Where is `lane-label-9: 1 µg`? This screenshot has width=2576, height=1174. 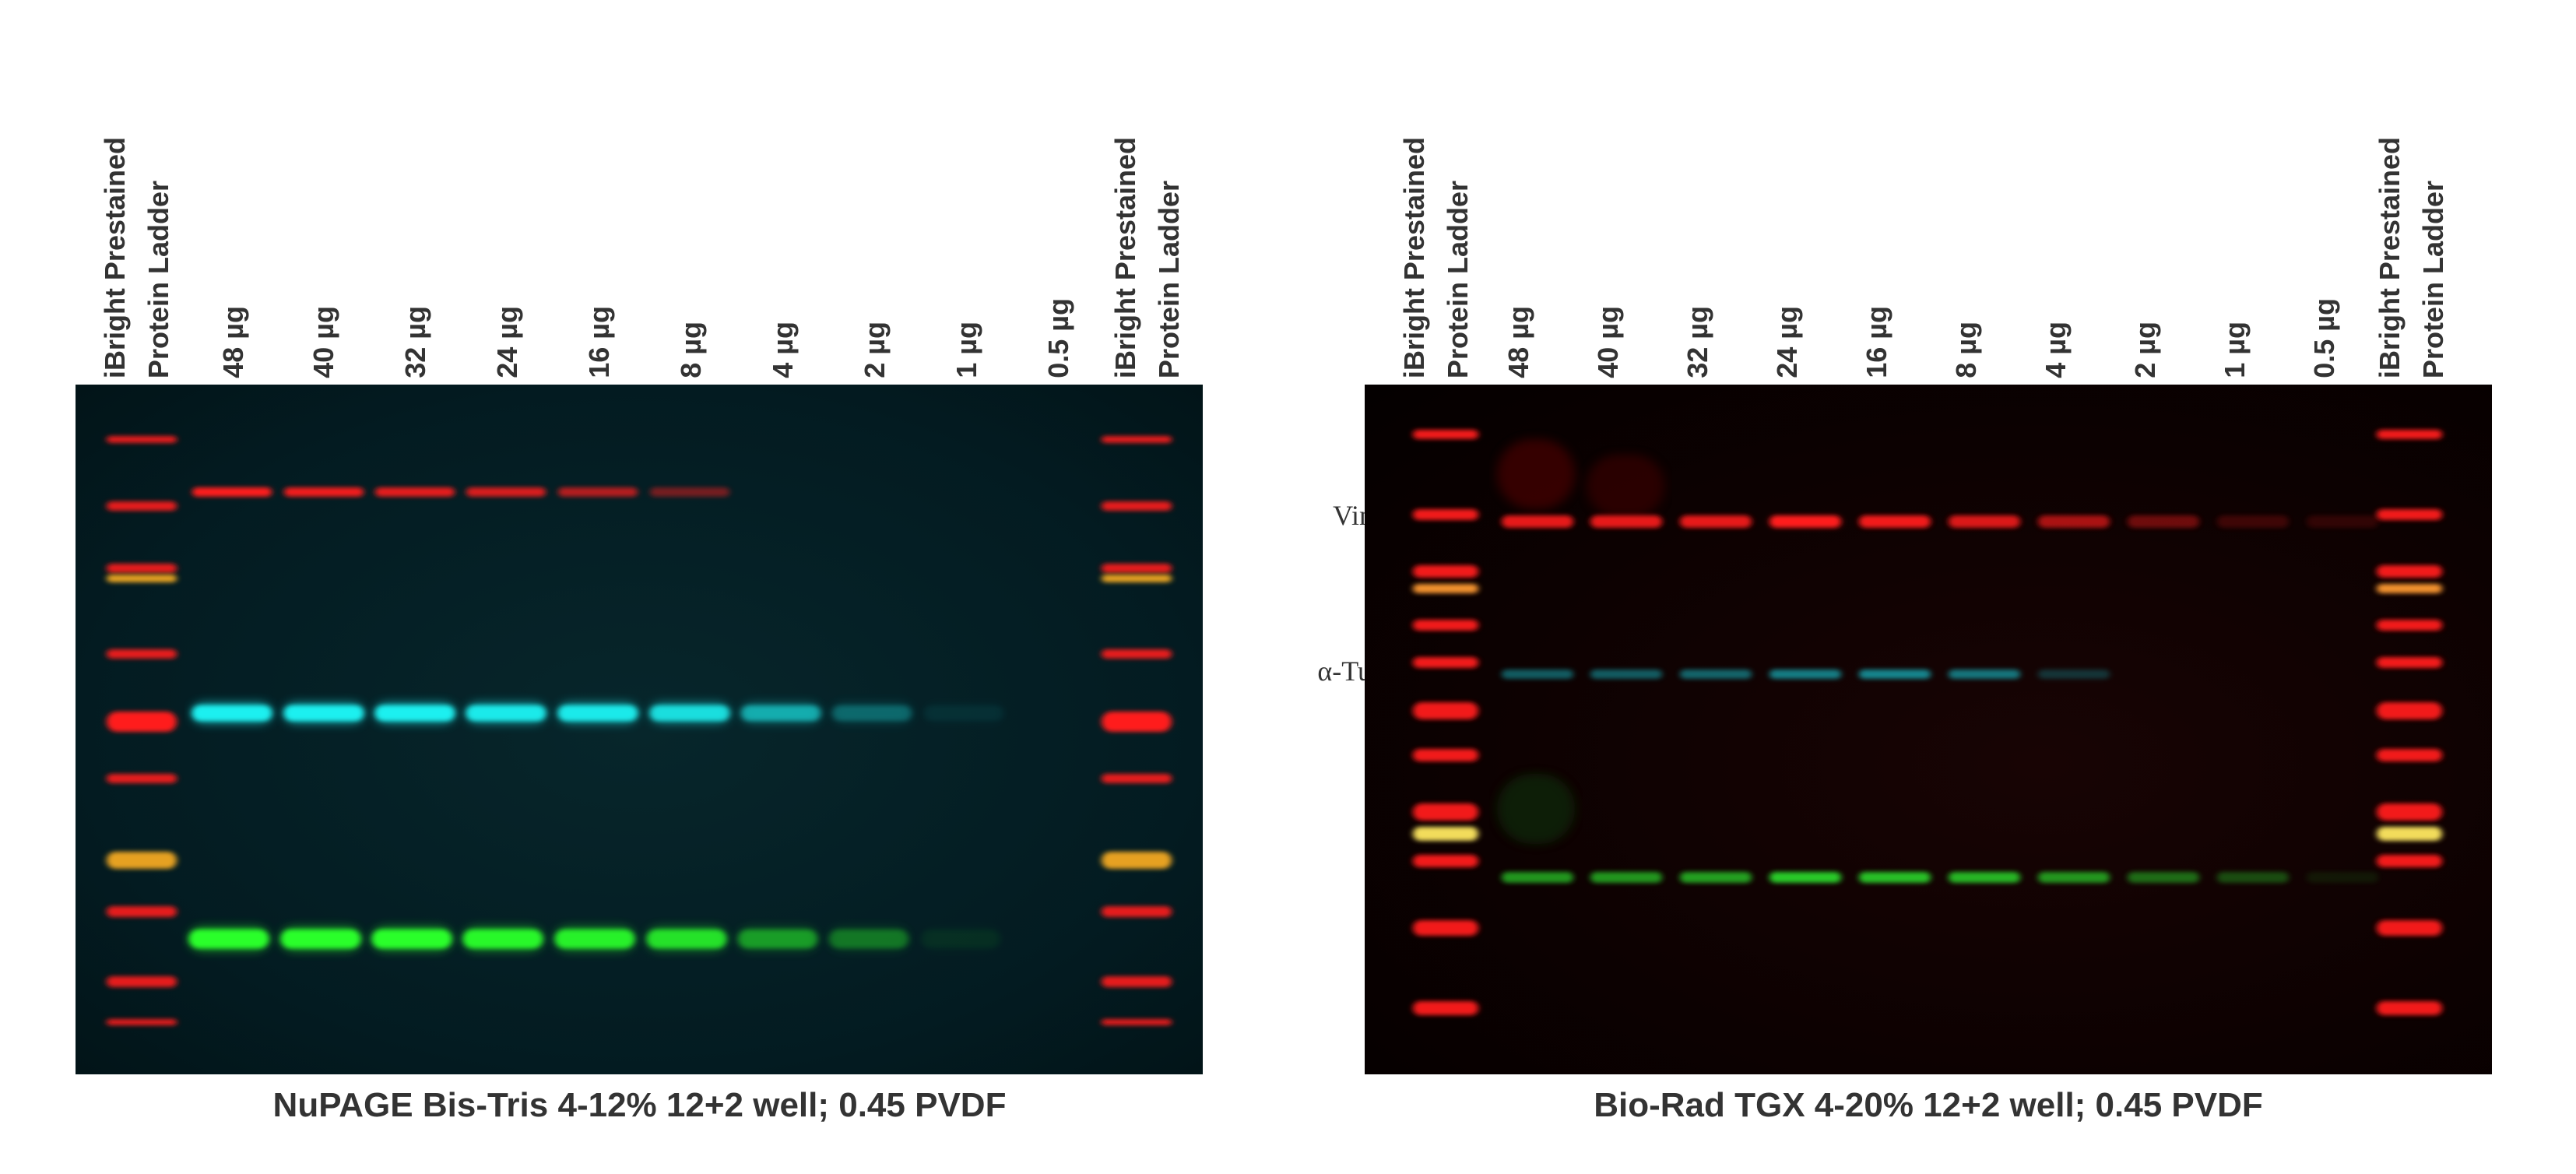
lane-label-9: 1 µg is located at coordinates (967, 350).